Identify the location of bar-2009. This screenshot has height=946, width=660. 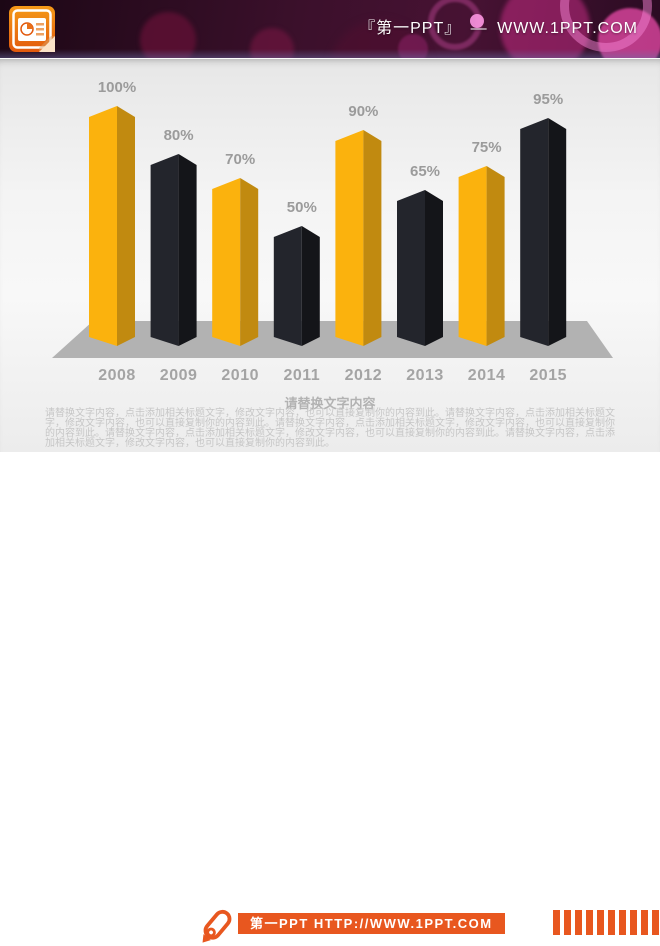
(173, 250).